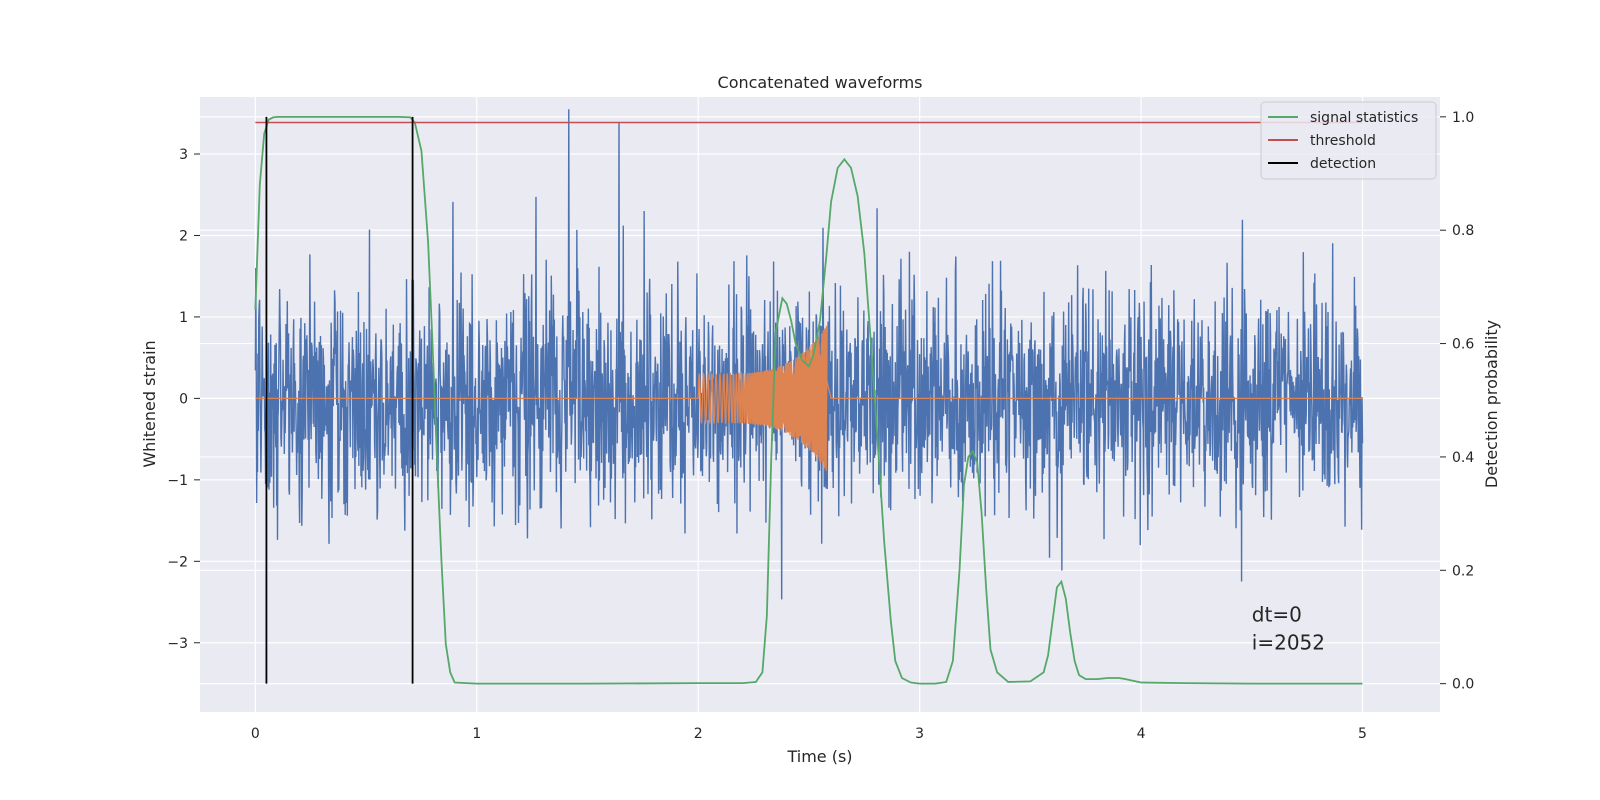  I want to click on y-tick-label: −3, so click(177, 644).